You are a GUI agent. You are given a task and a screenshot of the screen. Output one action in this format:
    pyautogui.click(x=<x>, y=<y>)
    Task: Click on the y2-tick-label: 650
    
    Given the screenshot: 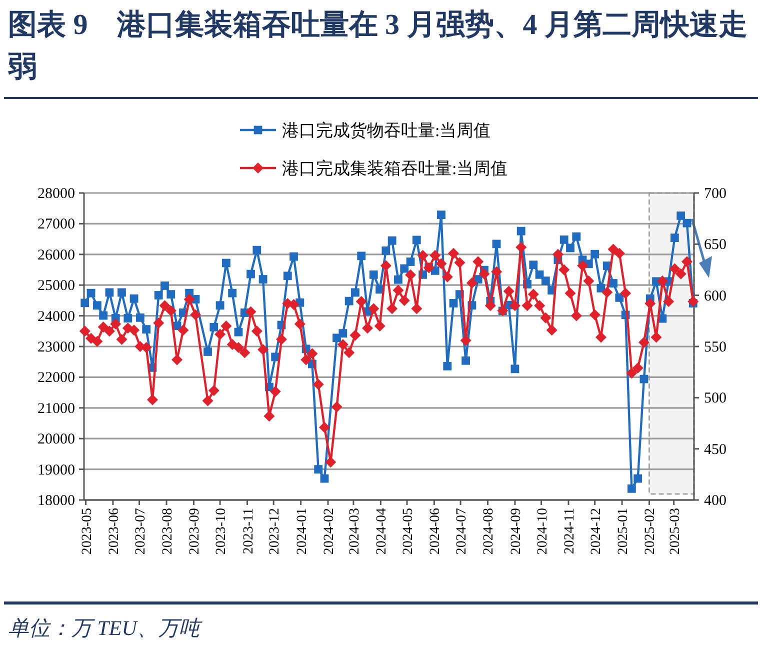 What is the action you would take?
    pyautogui.click(x=715, y=245)
    